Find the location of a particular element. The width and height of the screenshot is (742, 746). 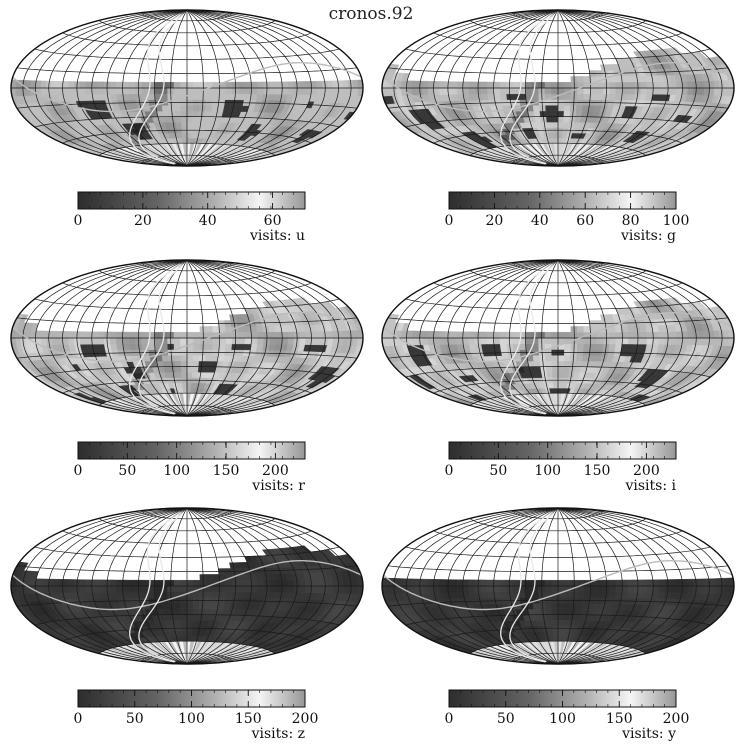

ecliptic-curve is located at coordinates (187, 87).